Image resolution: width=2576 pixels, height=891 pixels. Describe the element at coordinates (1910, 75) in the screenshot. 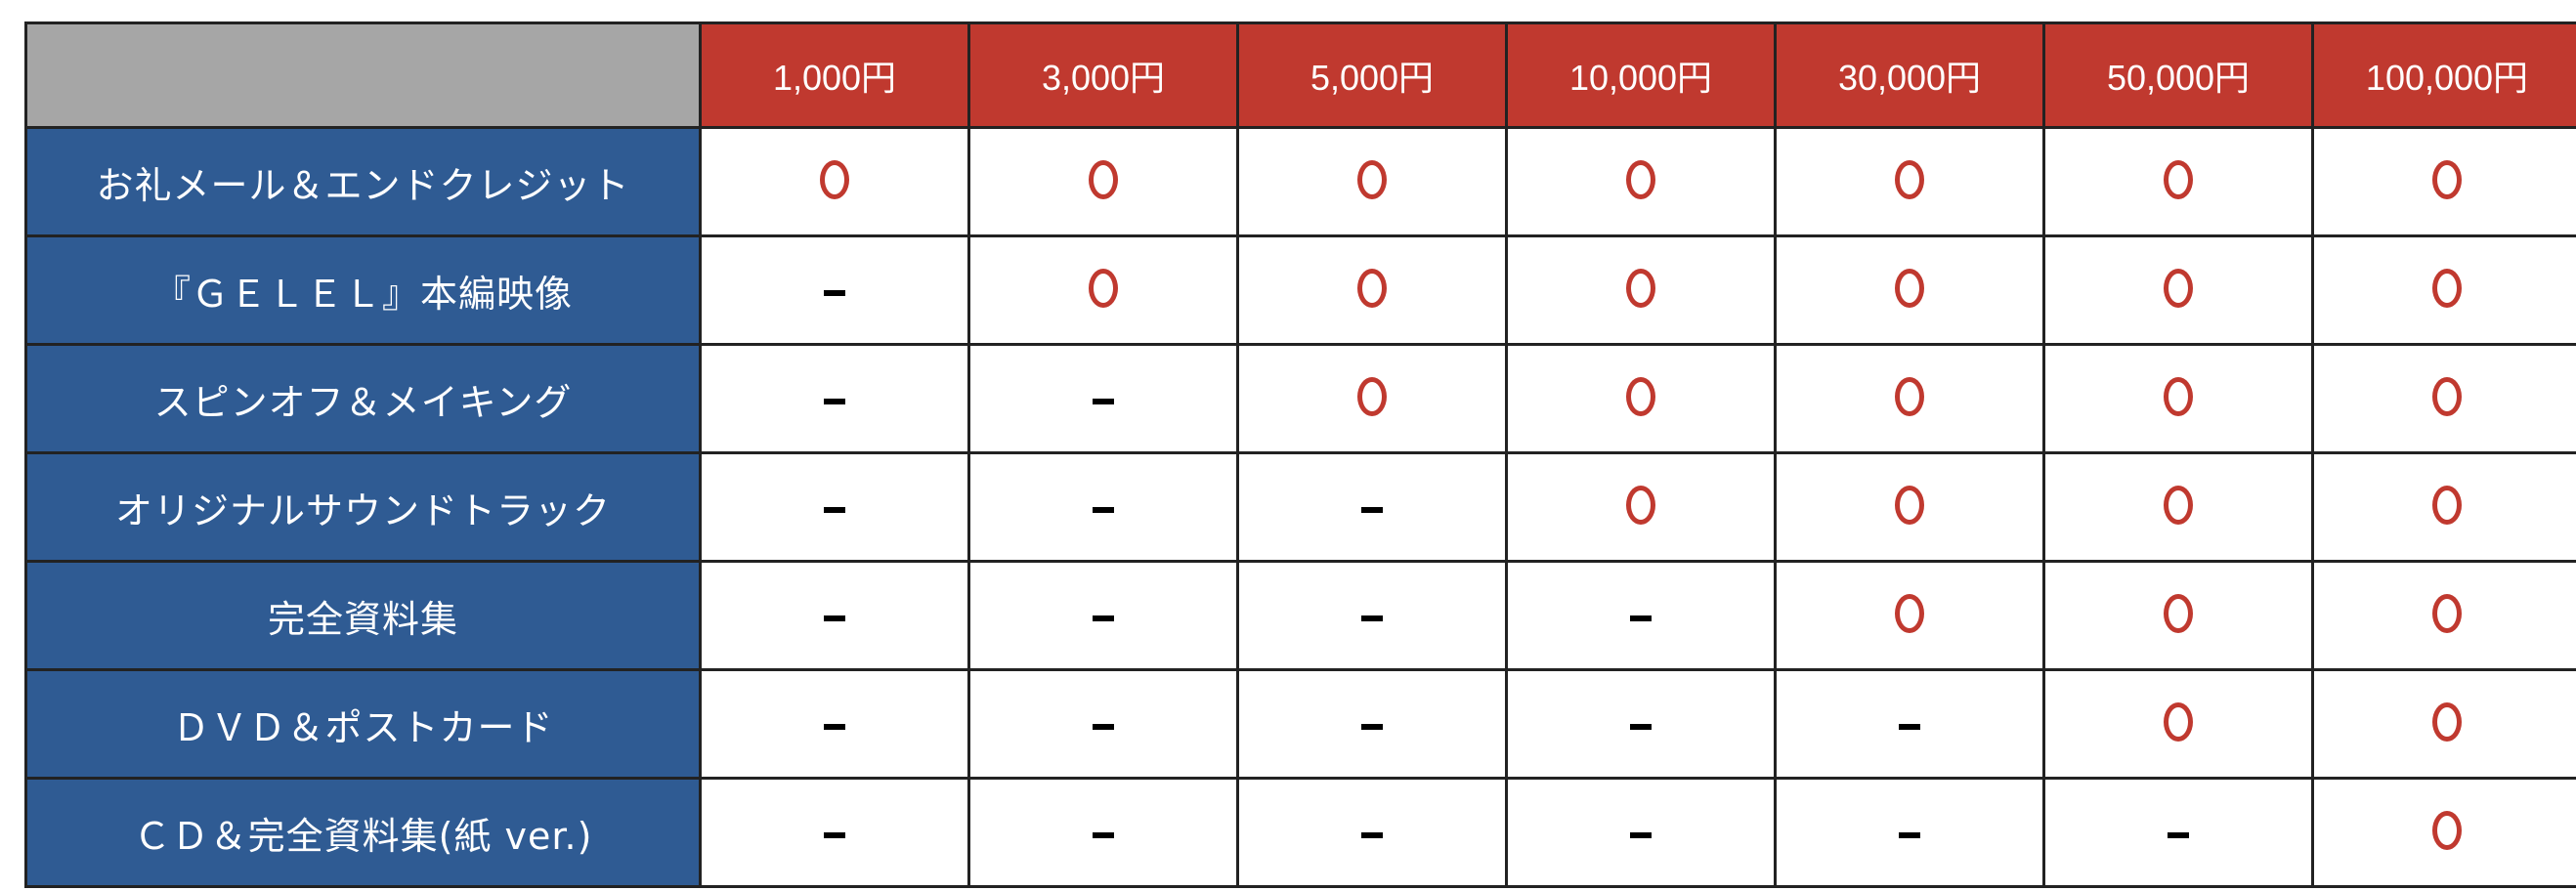

I see `tier-header: 30,000円` at that location.